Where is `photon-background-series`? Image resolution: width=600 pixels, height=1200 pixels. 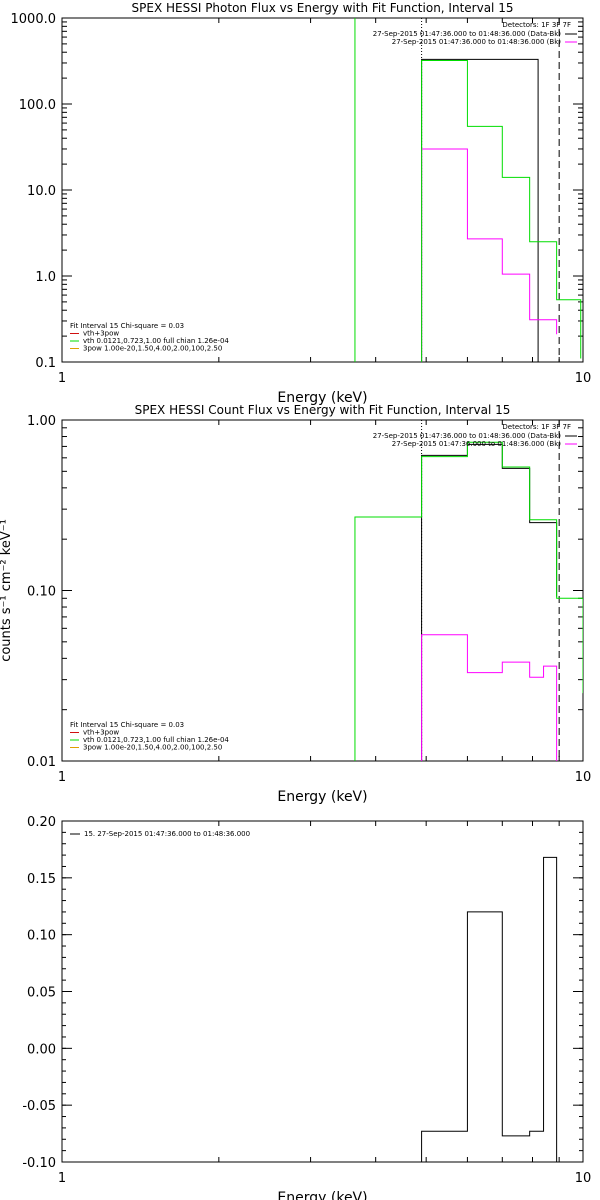 photon-background-series is located at coordinates (489, 255).